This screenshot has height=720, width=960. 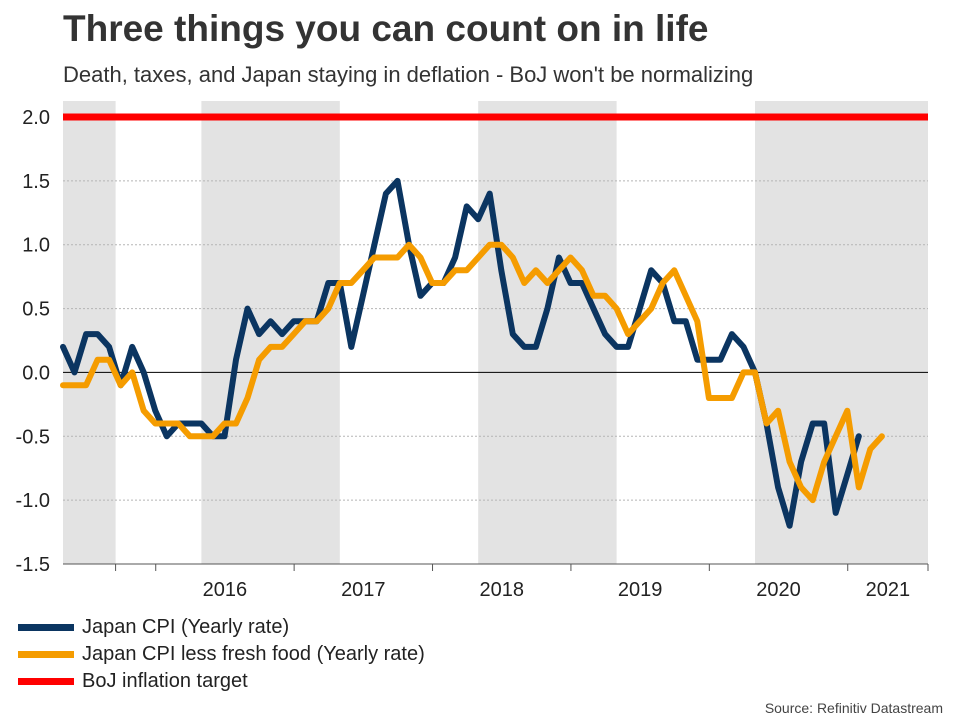 What do you see at coordinates (36, 246) in the screenshot?
I see `y-tick-label: 1.0` at bounding box center [36, 246].